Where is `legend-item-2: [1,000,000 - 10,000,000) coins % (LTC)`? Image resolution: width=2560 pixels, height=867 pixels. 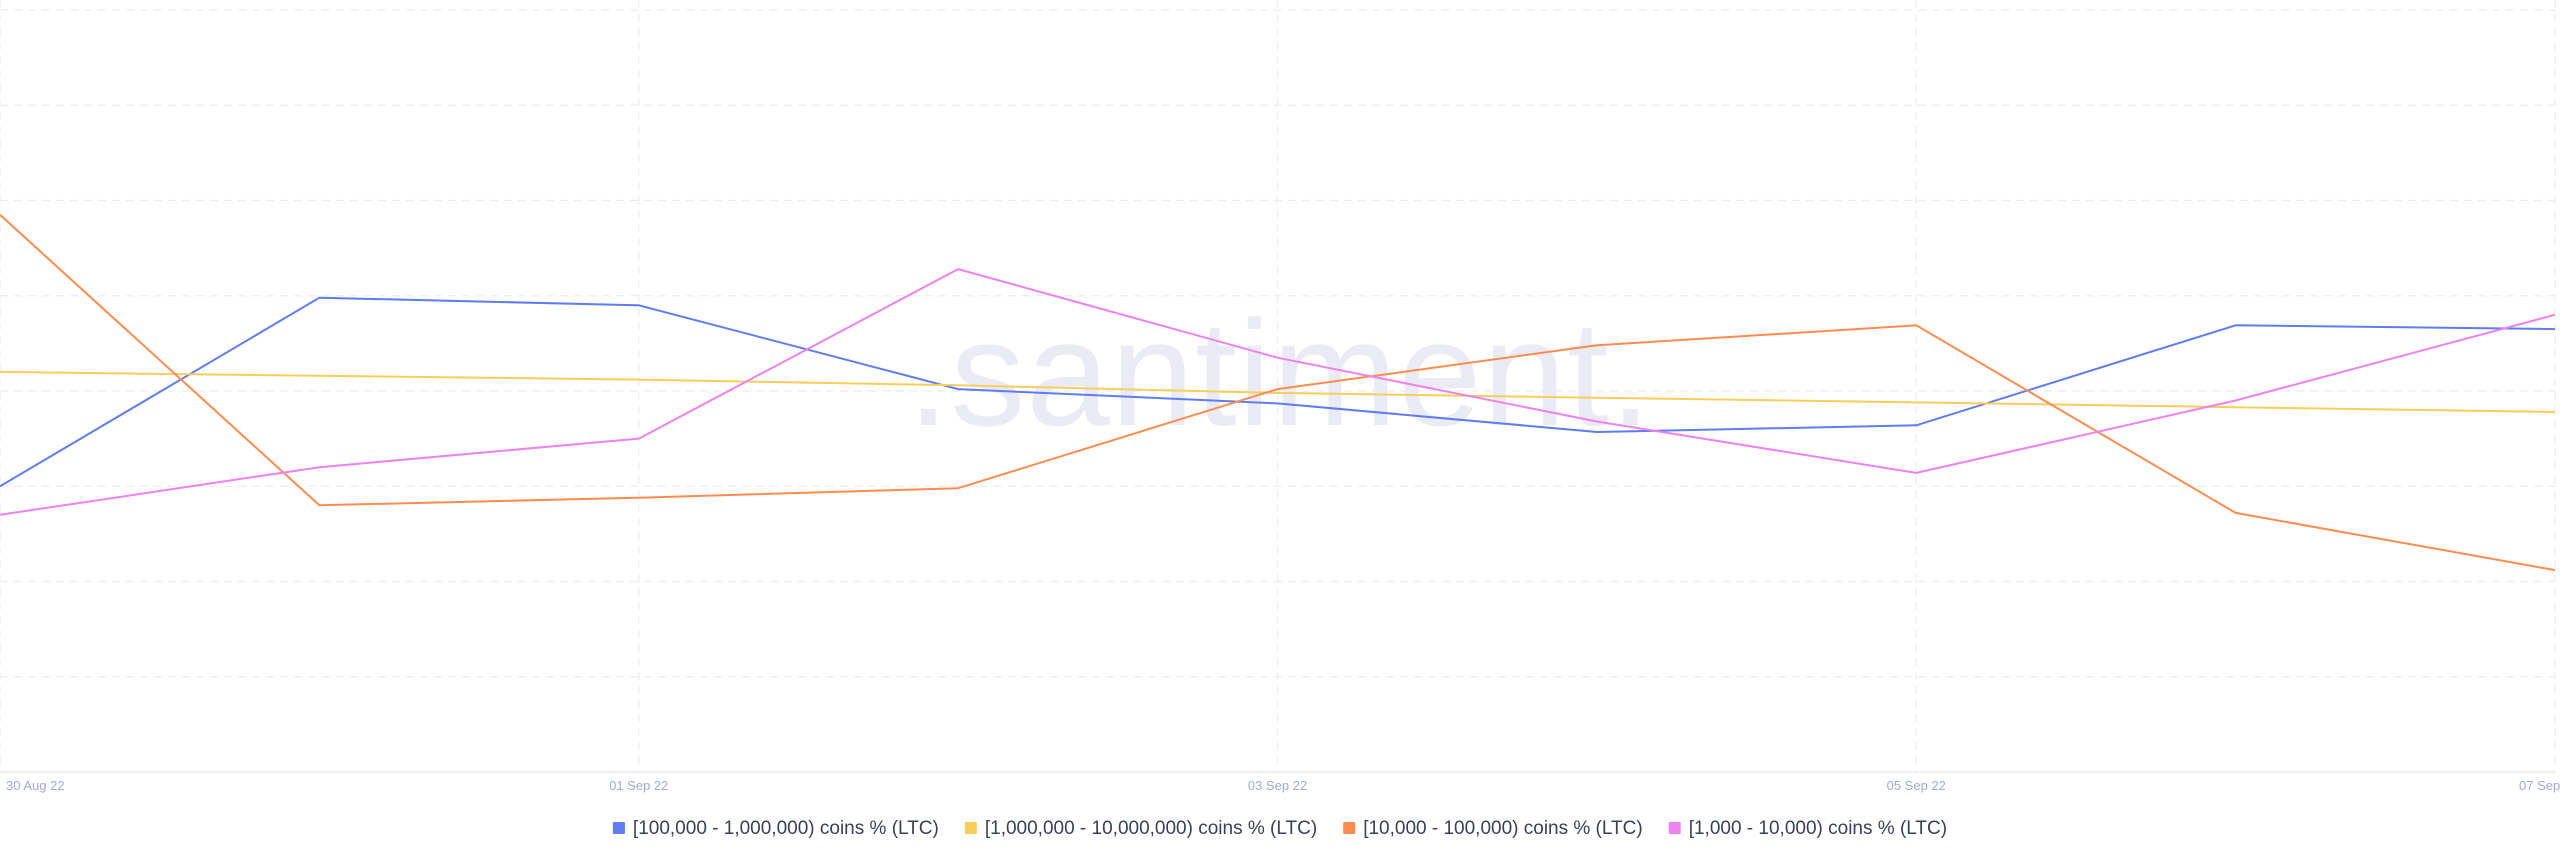 legend-item-2: [1,000,000 - 10,000,000) coins % (LTC) is located at coordinates (1140, 828).